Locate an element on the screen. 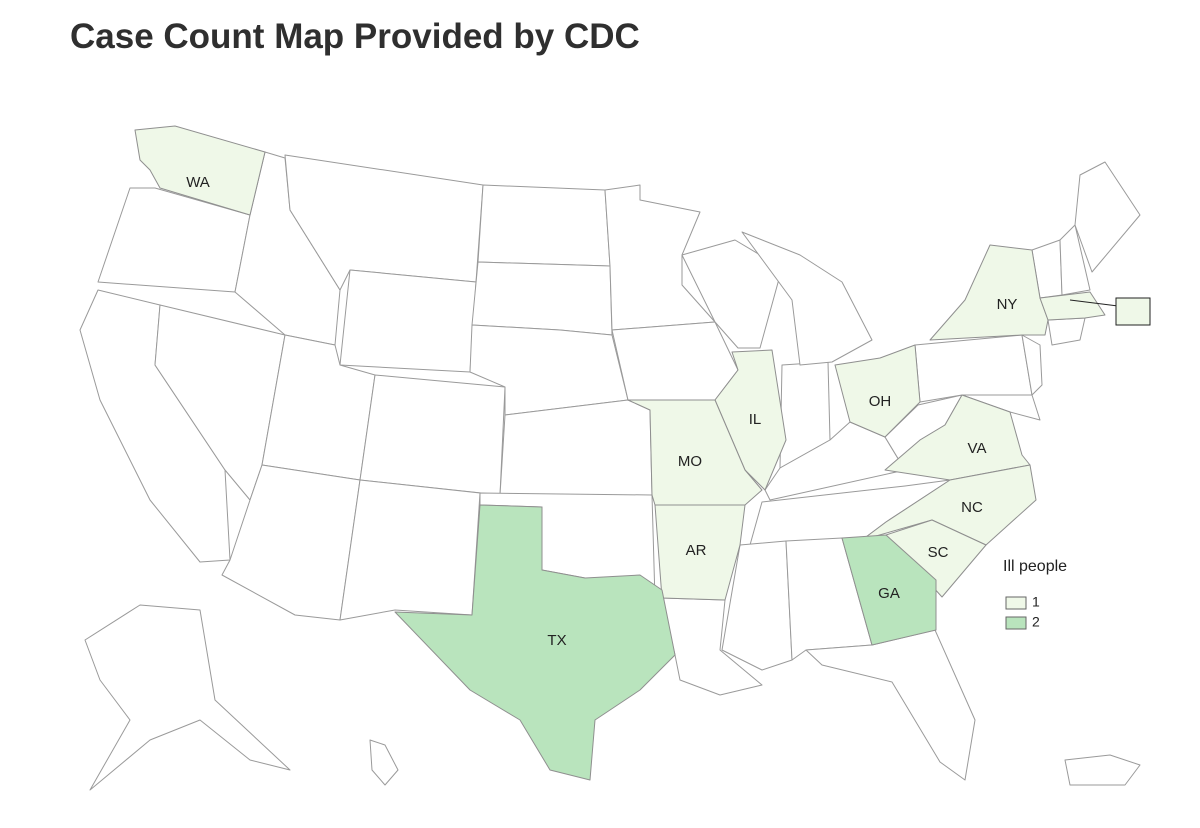 The width and height of the screenshot is (1200, 828). legend-label: 1 is located at coordinates (1036, 602).